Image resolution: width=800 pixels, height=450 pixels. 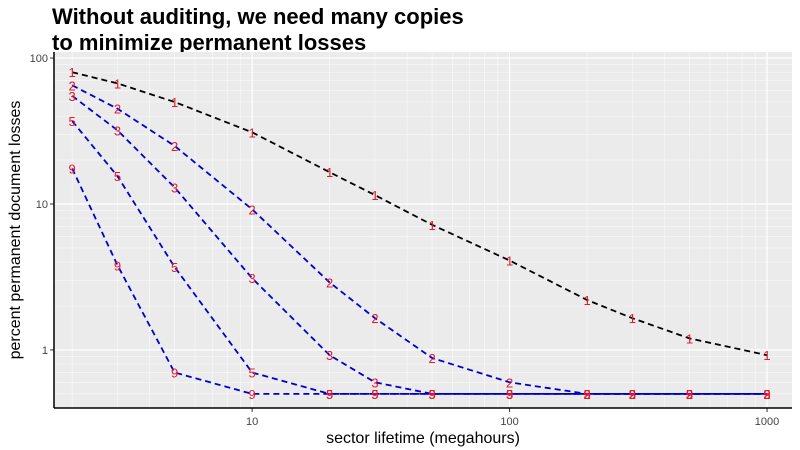 I want to click on y-tick-label: 1, so click(x=45, y=351).